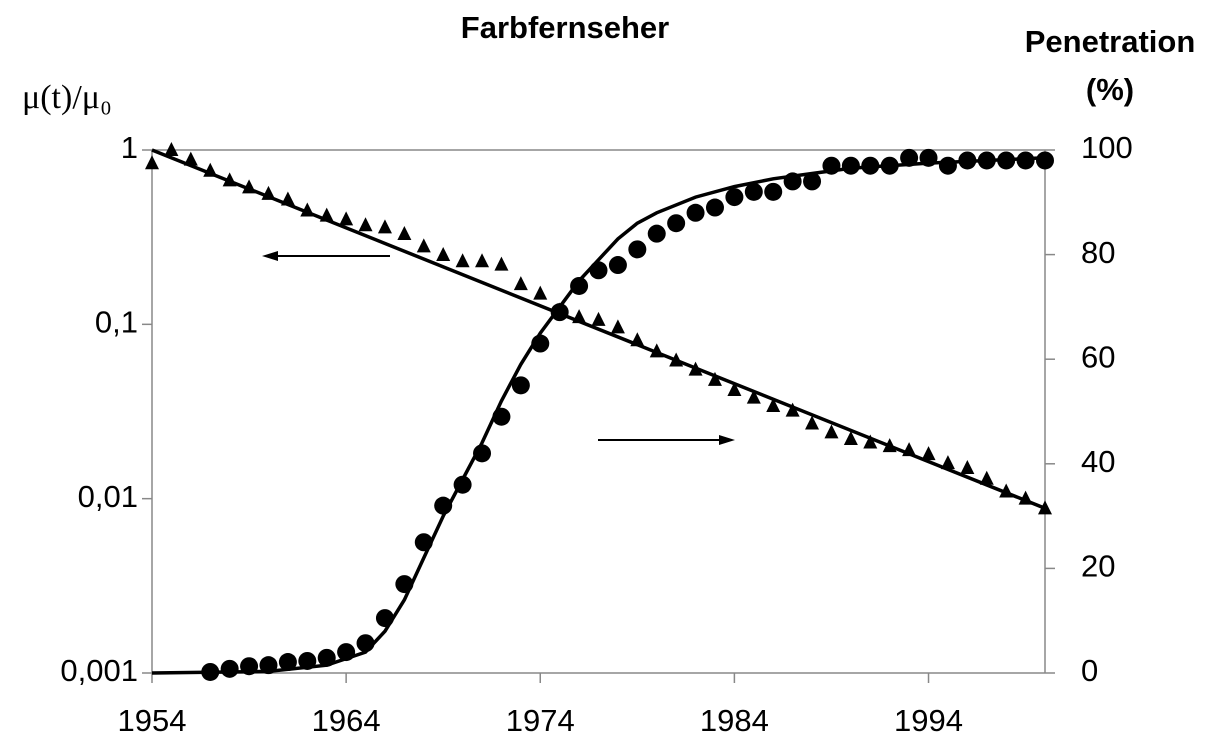 Image resolution: width=1218 pixels, height=747 pixels. What do you see at coordinates (129, 147) in the screenshot?
I see `y-tick-label: 1` at bounding box center [129, 147].